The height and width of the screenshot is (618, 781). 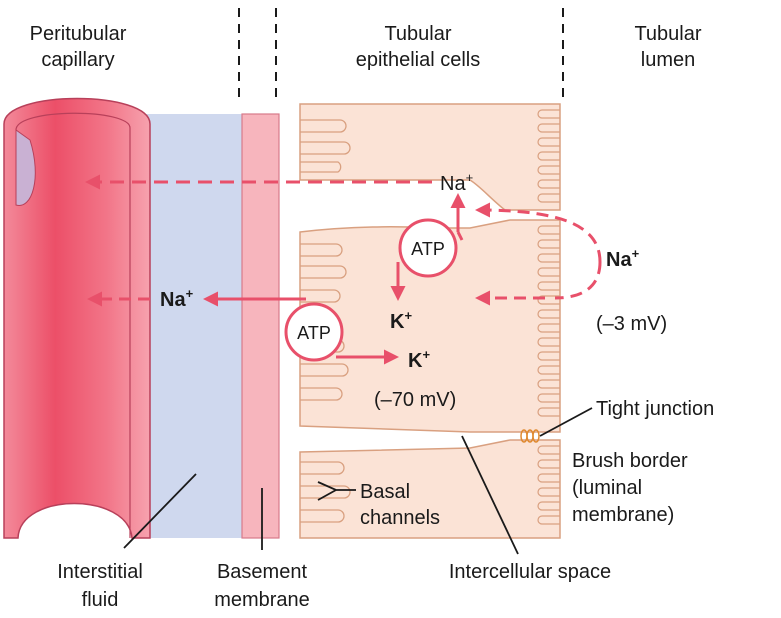 I want to click on interstitial-label-line2: fluid, so click(x=100, y=600).